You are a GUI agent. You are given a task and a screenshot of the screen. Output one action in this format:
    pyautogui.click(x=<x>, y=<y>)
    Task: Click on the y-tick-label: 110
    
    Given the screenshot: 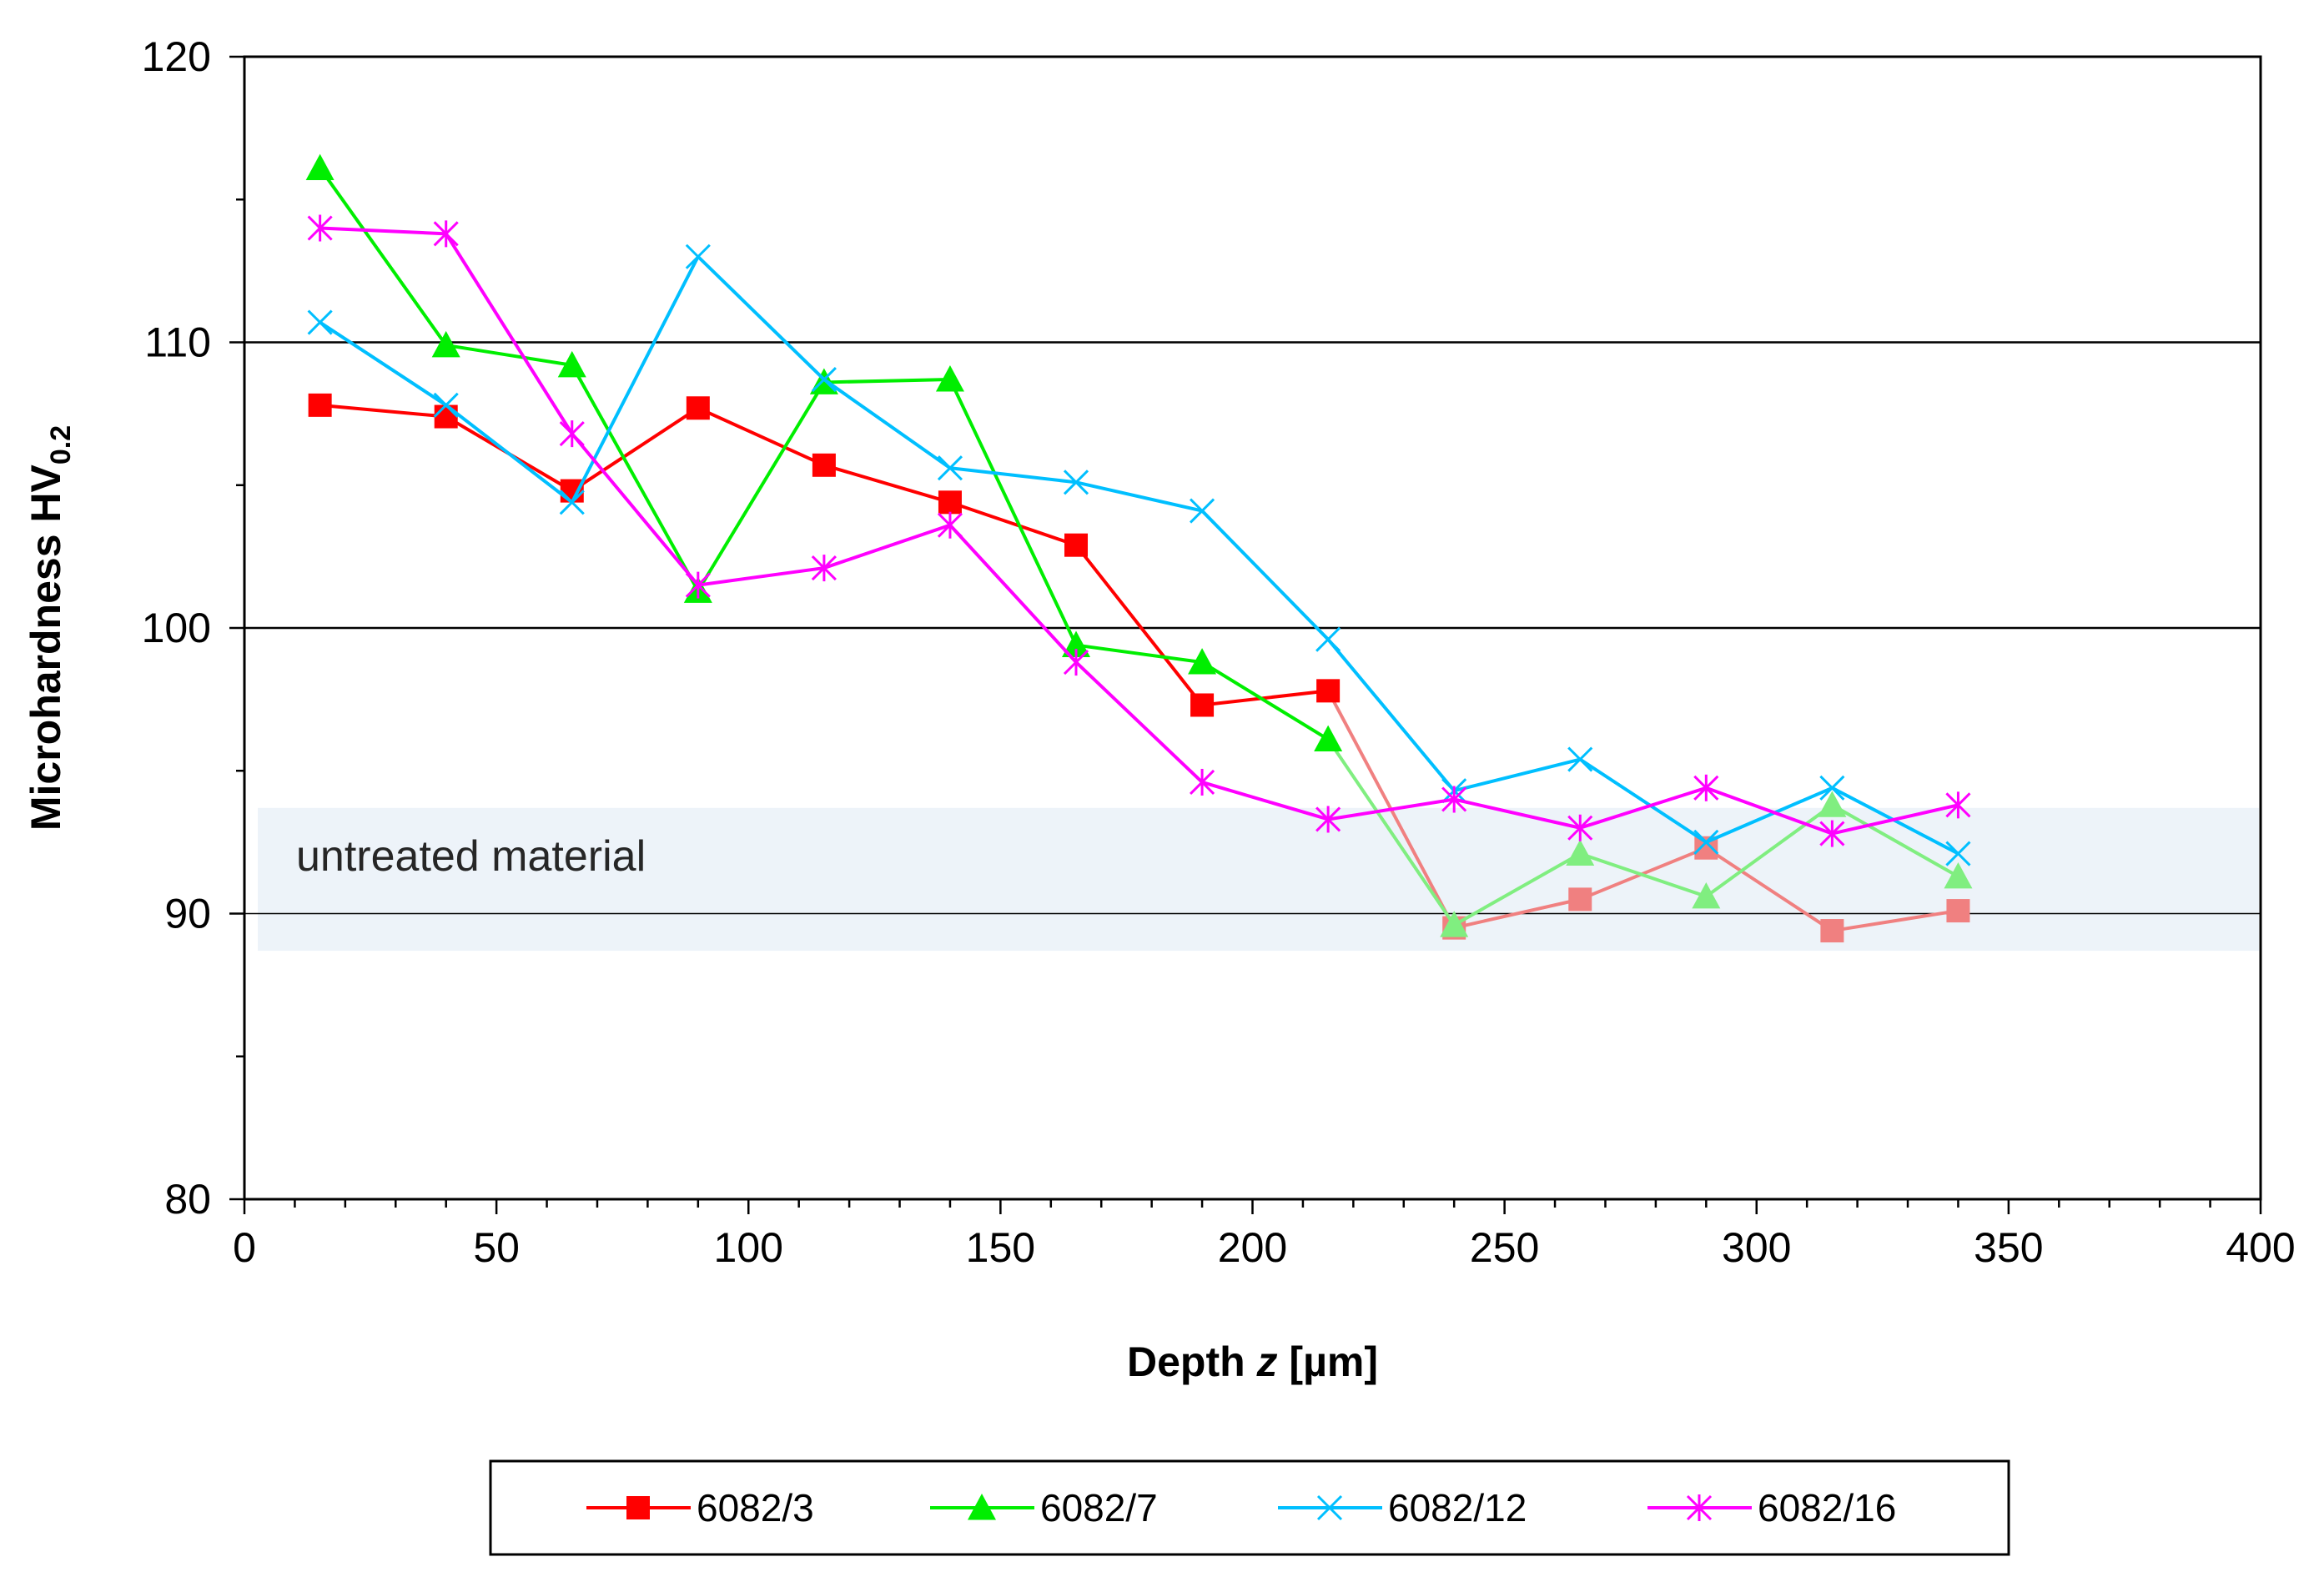 What is the action you would take?
    pyautogui.click(x=177, y=342)
    